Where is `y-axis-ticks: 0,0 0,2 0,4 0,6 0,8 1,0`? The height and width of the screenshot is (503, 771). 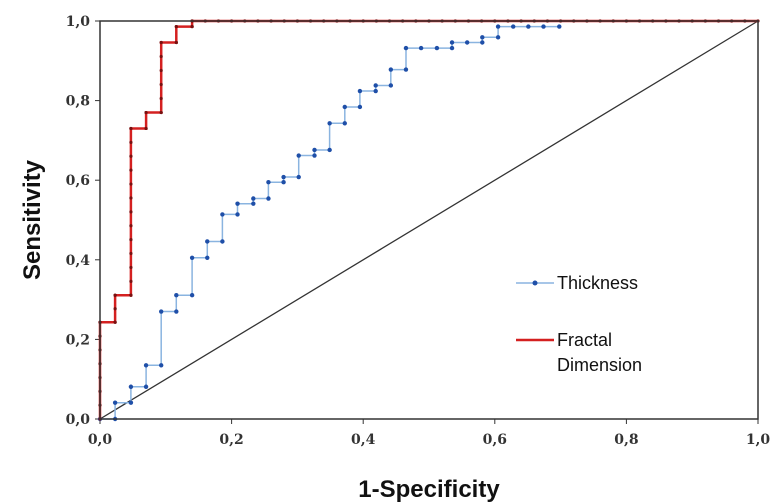 y-axis-ticks: 0,0 0,2 0,4 0,6 0,8 1,0 is located at coordinates (83, 221).